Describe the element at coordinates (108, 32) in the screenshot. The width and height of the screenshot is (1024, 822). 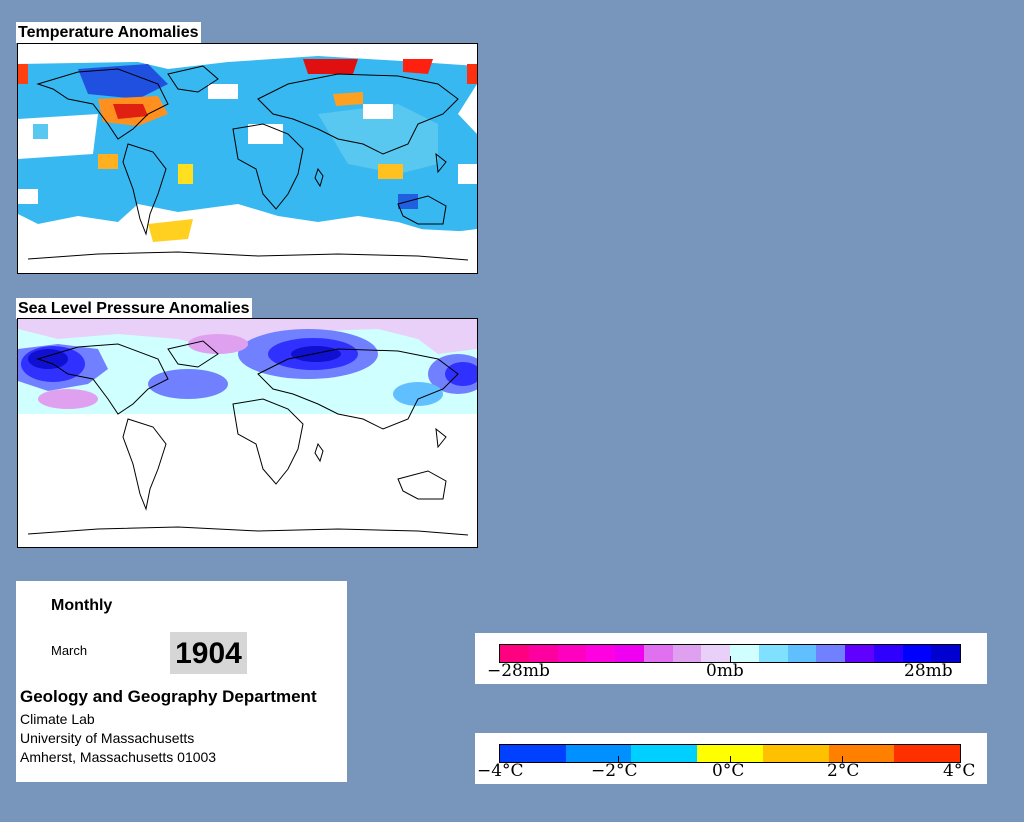
I see `temperature-map-title: Temperature Anomalies` at that location.